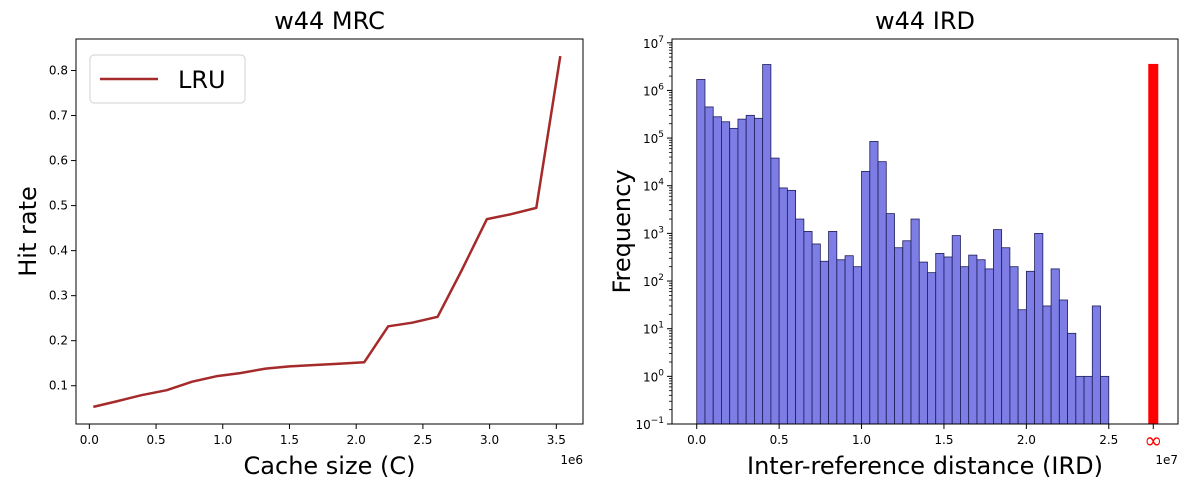  I want to click on mrc-y-tick-label: 0.2, so click(58, 341).